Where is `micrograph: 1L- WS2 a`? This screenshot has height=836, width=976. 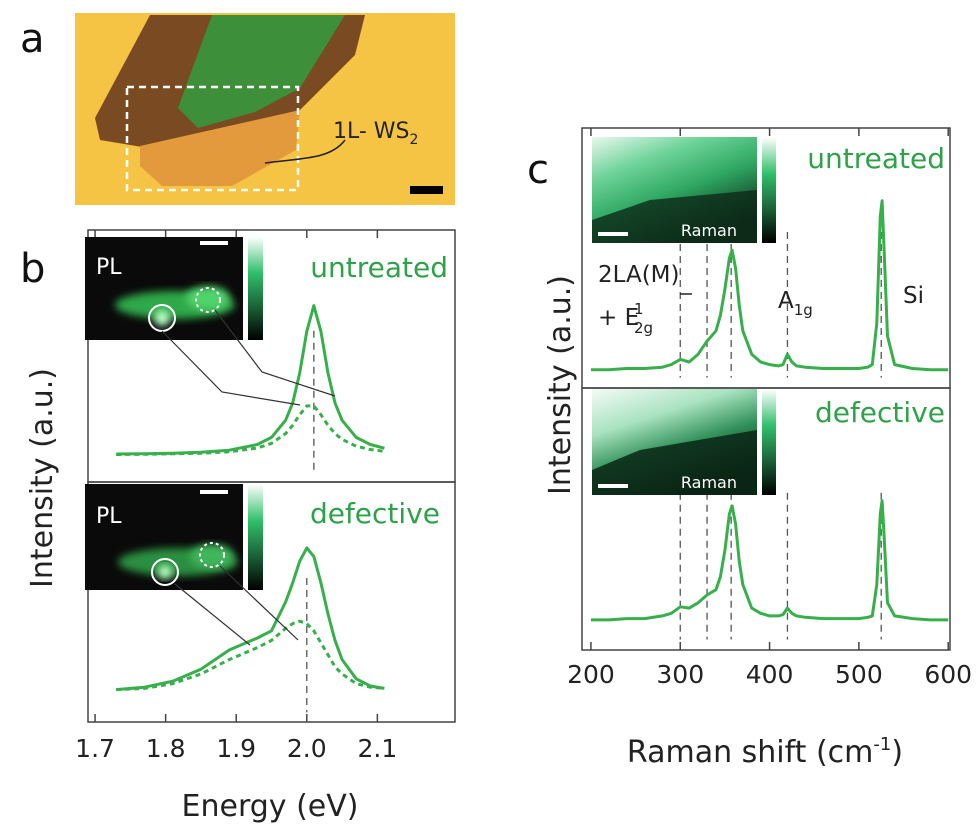 micrograph: 1L- WS2 a is located at coordinates (237, 109).